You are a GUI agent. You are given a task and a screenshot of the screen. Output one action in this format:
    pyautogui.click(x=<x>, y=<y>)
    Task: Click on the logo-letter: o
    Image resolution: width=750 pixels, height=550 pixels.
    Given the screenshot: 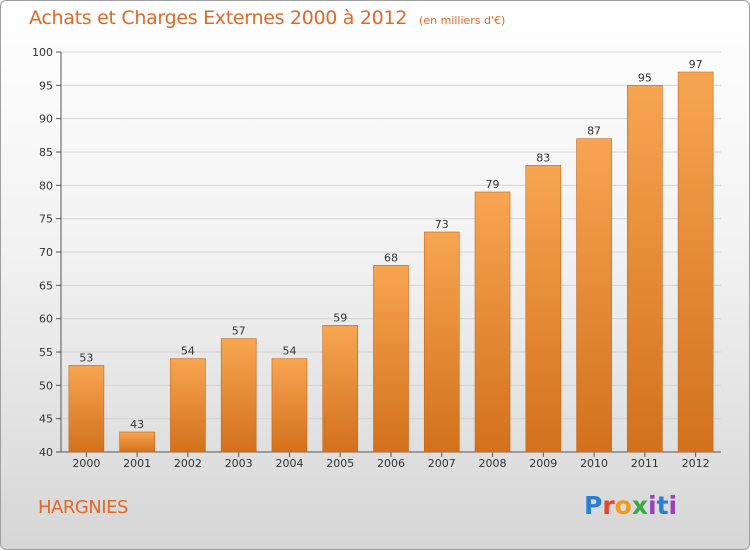 What is the action you would take?
    pyautogui.click(x=623, y=505)
    